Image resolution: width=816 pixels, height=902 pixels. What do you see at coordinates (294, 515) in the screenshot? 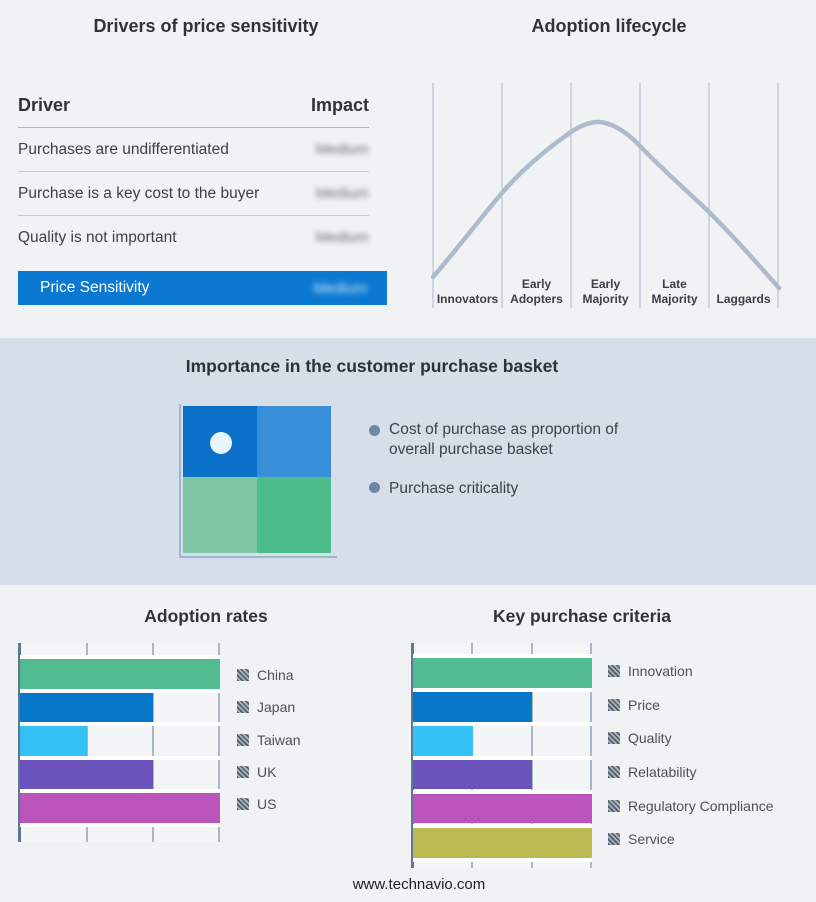
I see `quadrant-cell-bottom-right` at bounding box center [294, 515].